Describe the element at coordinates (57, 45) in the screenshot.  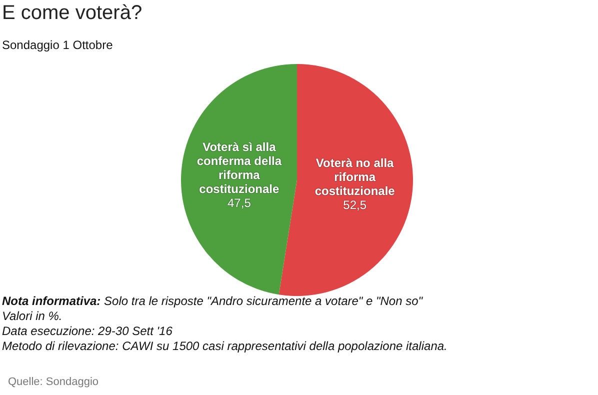
I see `text: Sondaggio 1 Ottobre` at that location.